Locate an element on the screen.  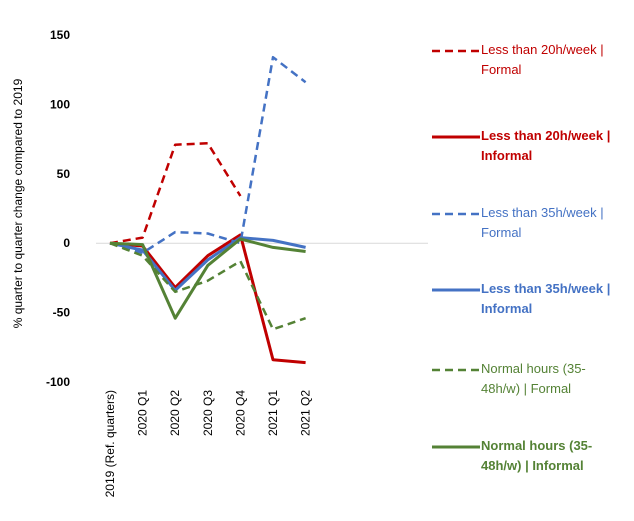
y-tick-label: 0 is located at coordinates (66, 243).